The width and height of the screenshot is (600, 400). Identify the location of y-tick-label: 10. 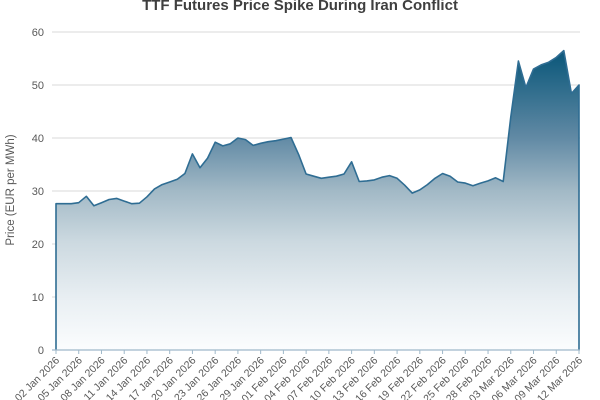
(38, 298).